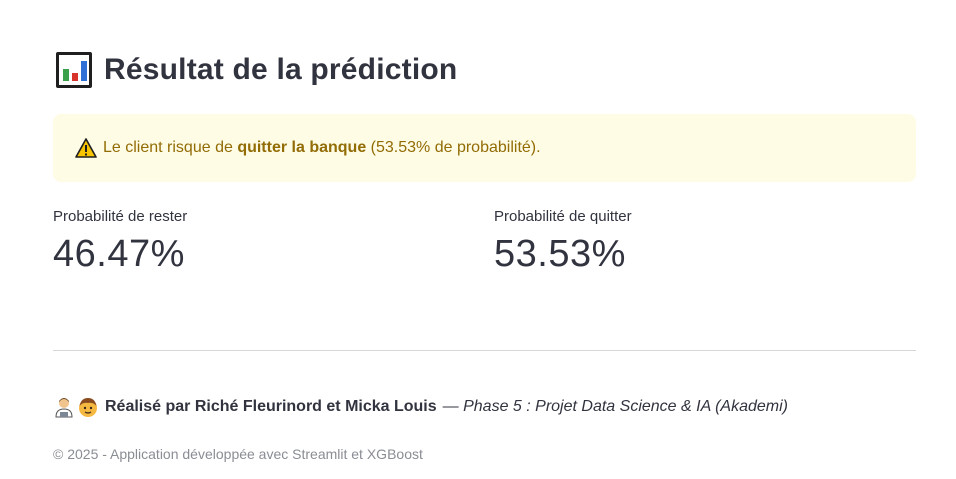  I want to click on metric-quit-label: Probabilité de quitter, so click(563, 216).